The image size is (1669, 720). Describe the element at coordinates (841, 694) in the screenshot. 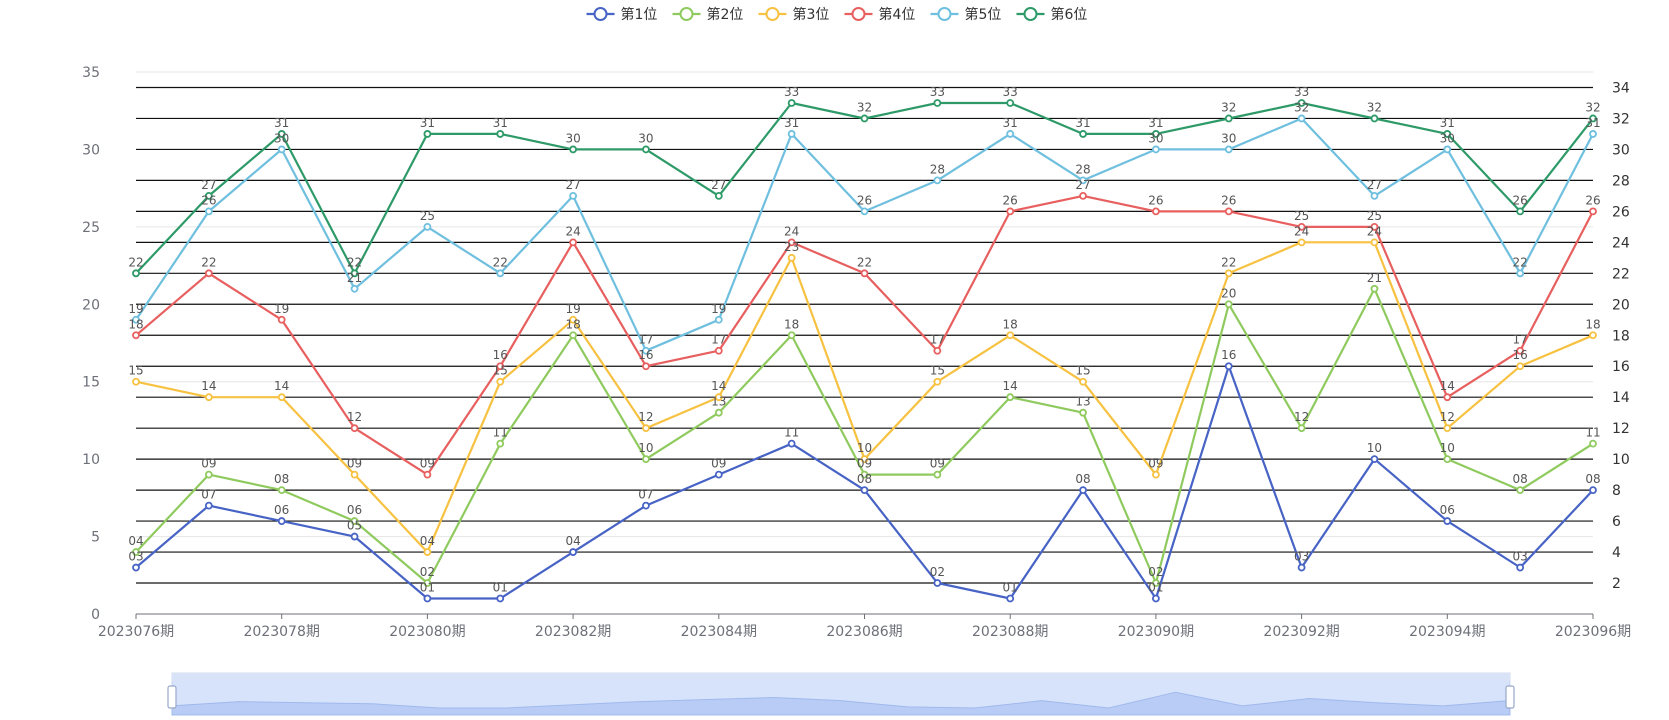

I see `data-zoom-slider` at that location.